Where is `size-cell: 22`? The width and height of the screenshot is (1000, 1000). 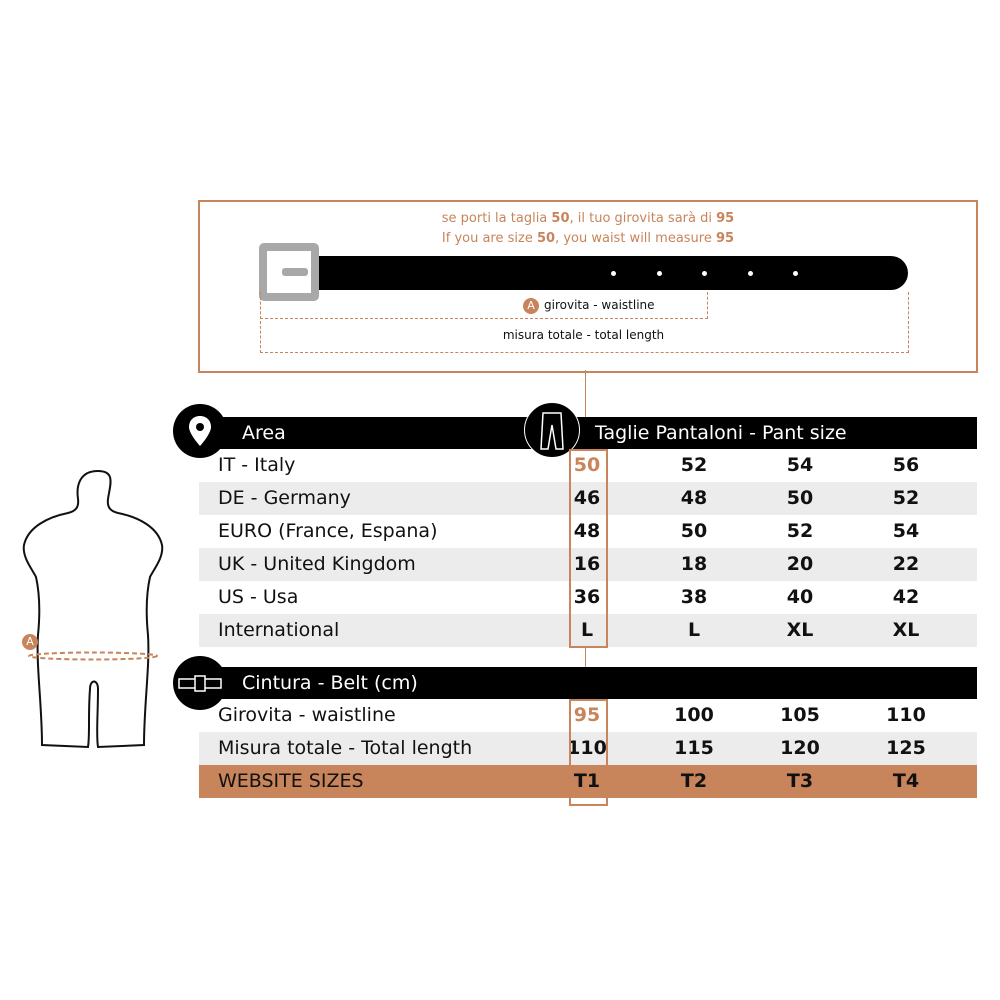
size-cell: 22 is located at coordinates (906, 564).